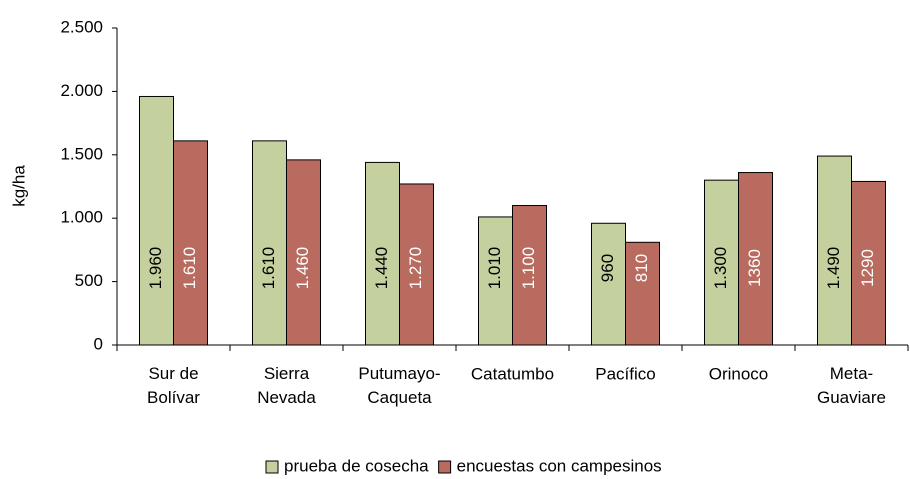  I want to click on value-label: 1.100, so click(528, 268).